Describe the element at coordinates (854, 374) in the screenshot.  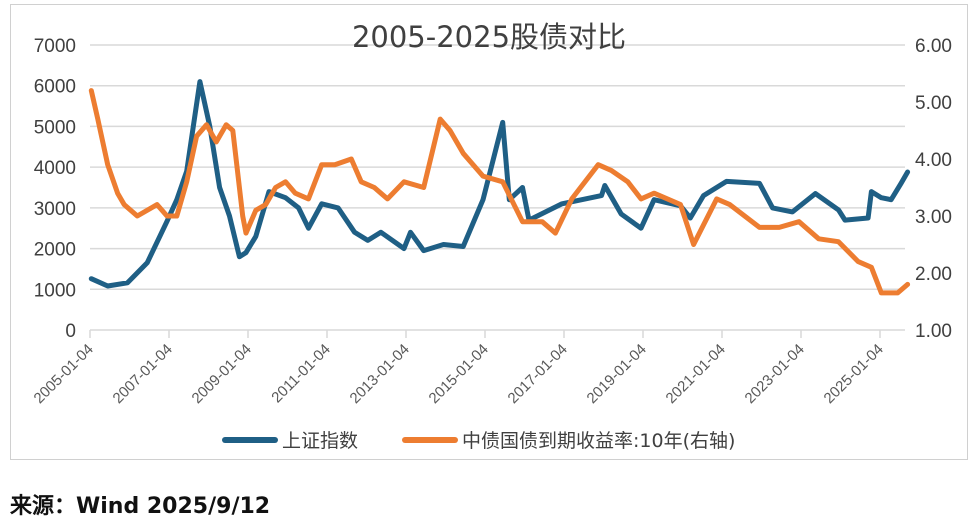
I see `x-tick-label: 2025-01-04` at that location.